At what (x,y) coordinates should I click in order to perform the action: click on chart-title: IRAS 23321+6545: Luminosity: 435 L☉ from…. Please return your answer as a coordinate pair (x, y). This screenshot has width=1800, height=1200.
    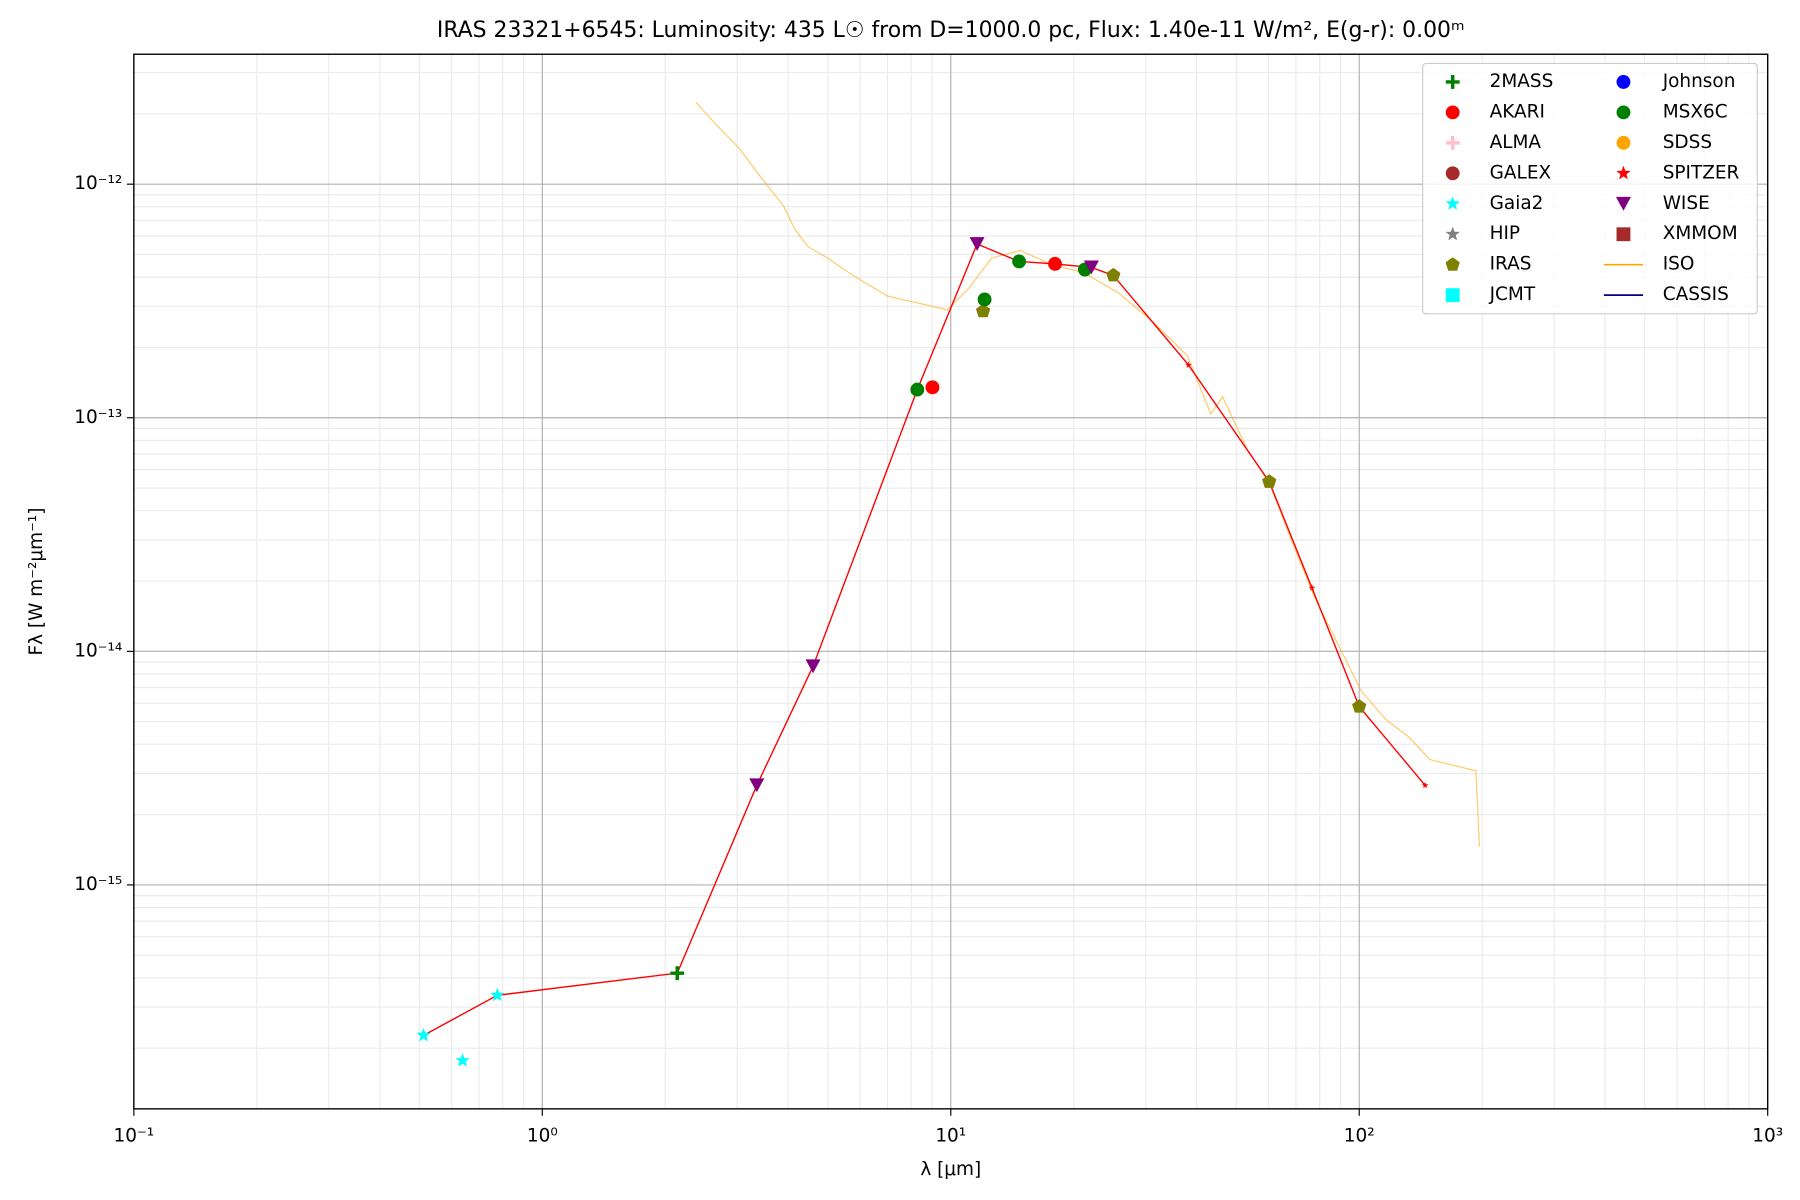
    Looking at the image, I should click on (951, 30).